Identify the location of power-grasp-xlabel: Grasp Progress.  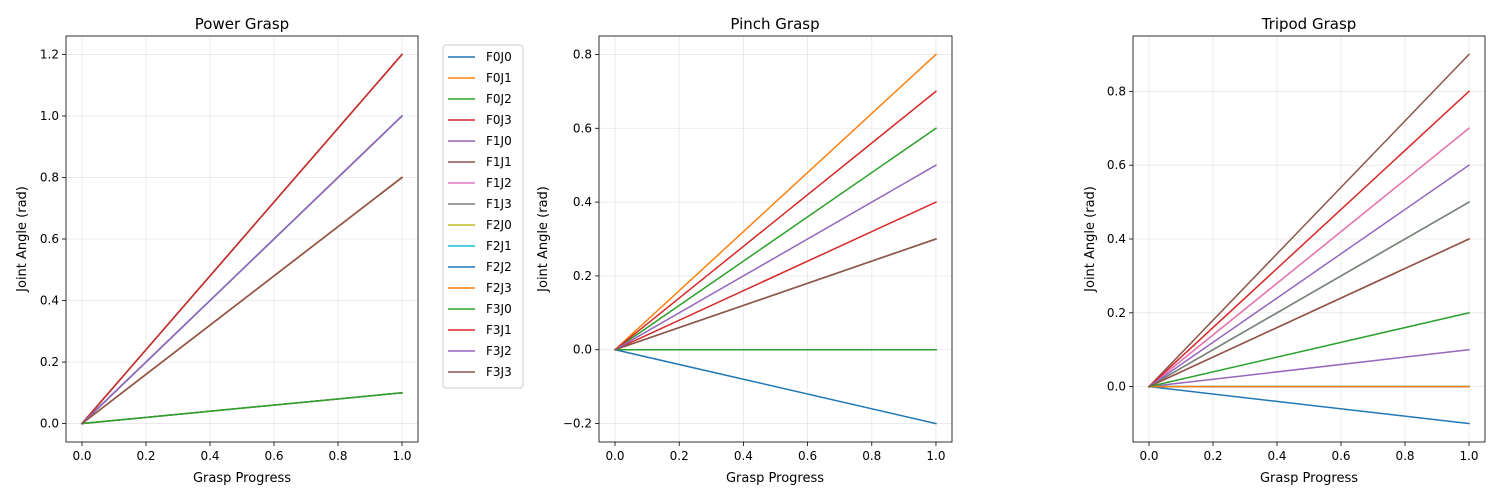
(242, 478).